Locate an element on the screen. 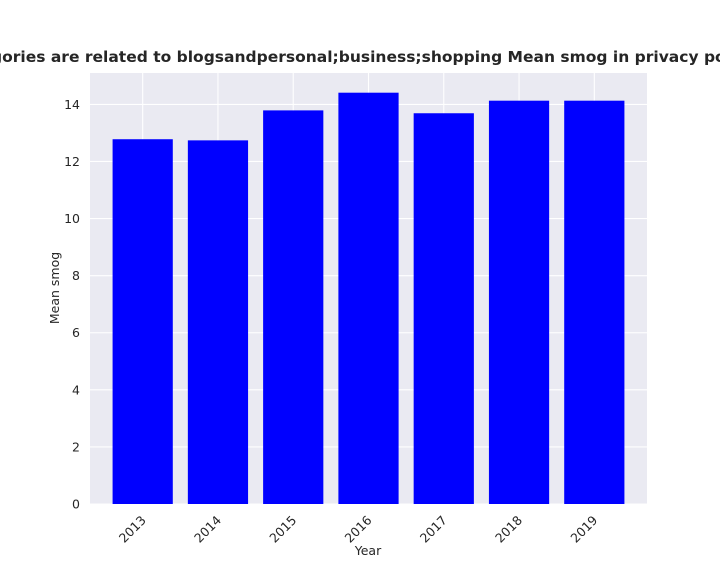 The width and height of the screenshot is (720, 576). y-tick-label: 4 is located at coordinates (76, 389).